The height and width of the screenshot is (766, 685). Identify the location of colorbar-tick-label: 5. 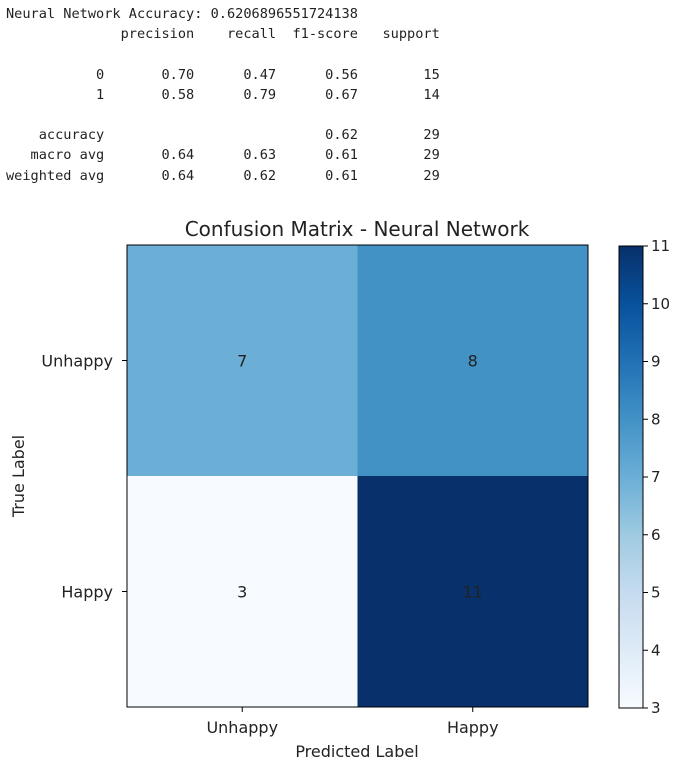
(656, 593).